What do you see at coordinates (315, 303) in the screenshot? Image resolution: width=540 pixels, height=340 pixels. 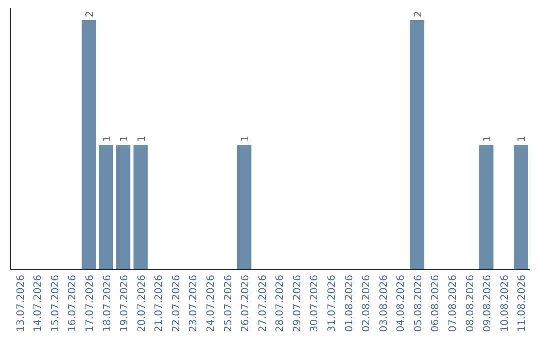 I see `x-tick-label: 30.07.2026` at bounding box center [315, 303].